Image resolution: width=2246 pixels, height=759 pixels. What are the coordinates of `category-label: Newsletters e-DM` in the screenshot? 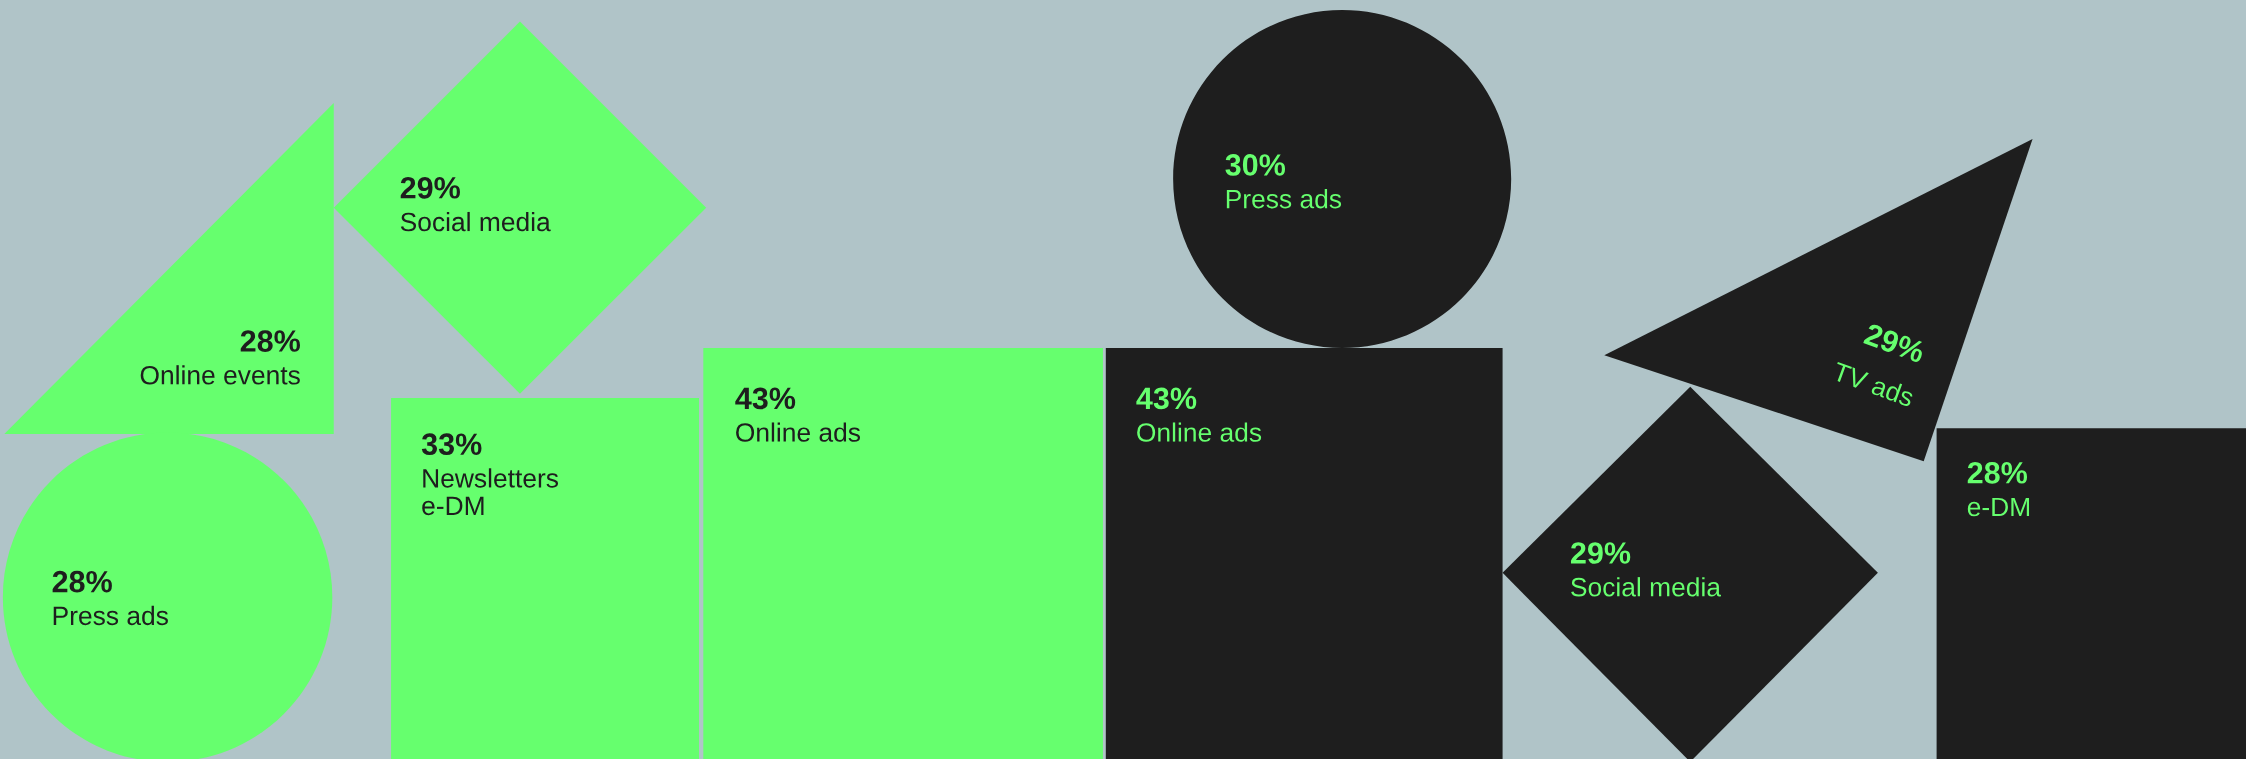 It's located at (490, 492).